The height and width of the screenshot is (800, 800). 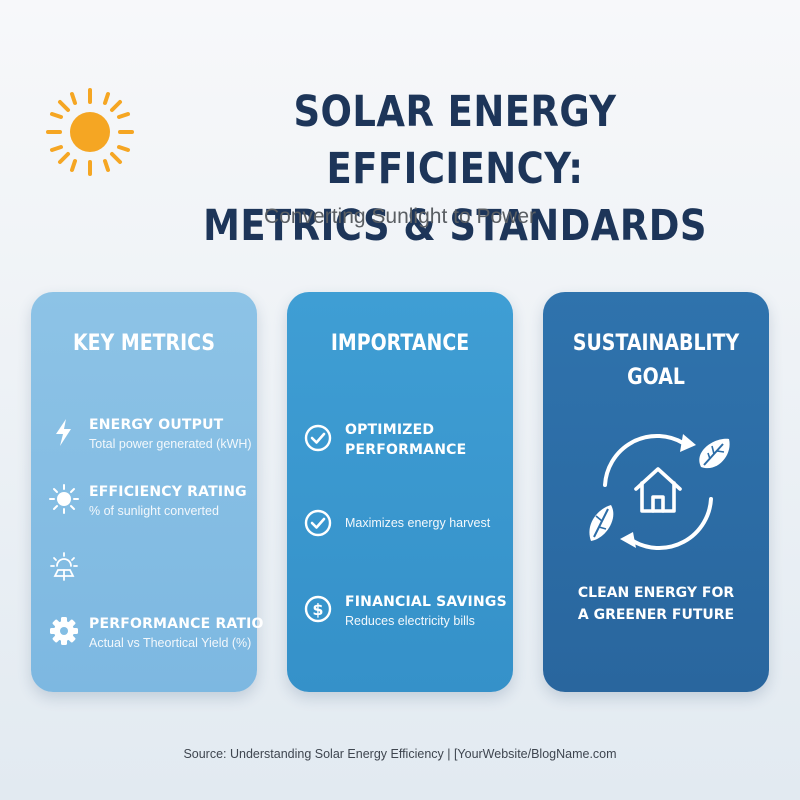 I want to click on sustainability-title-line2: GOAL, so click(x=656, y=377).